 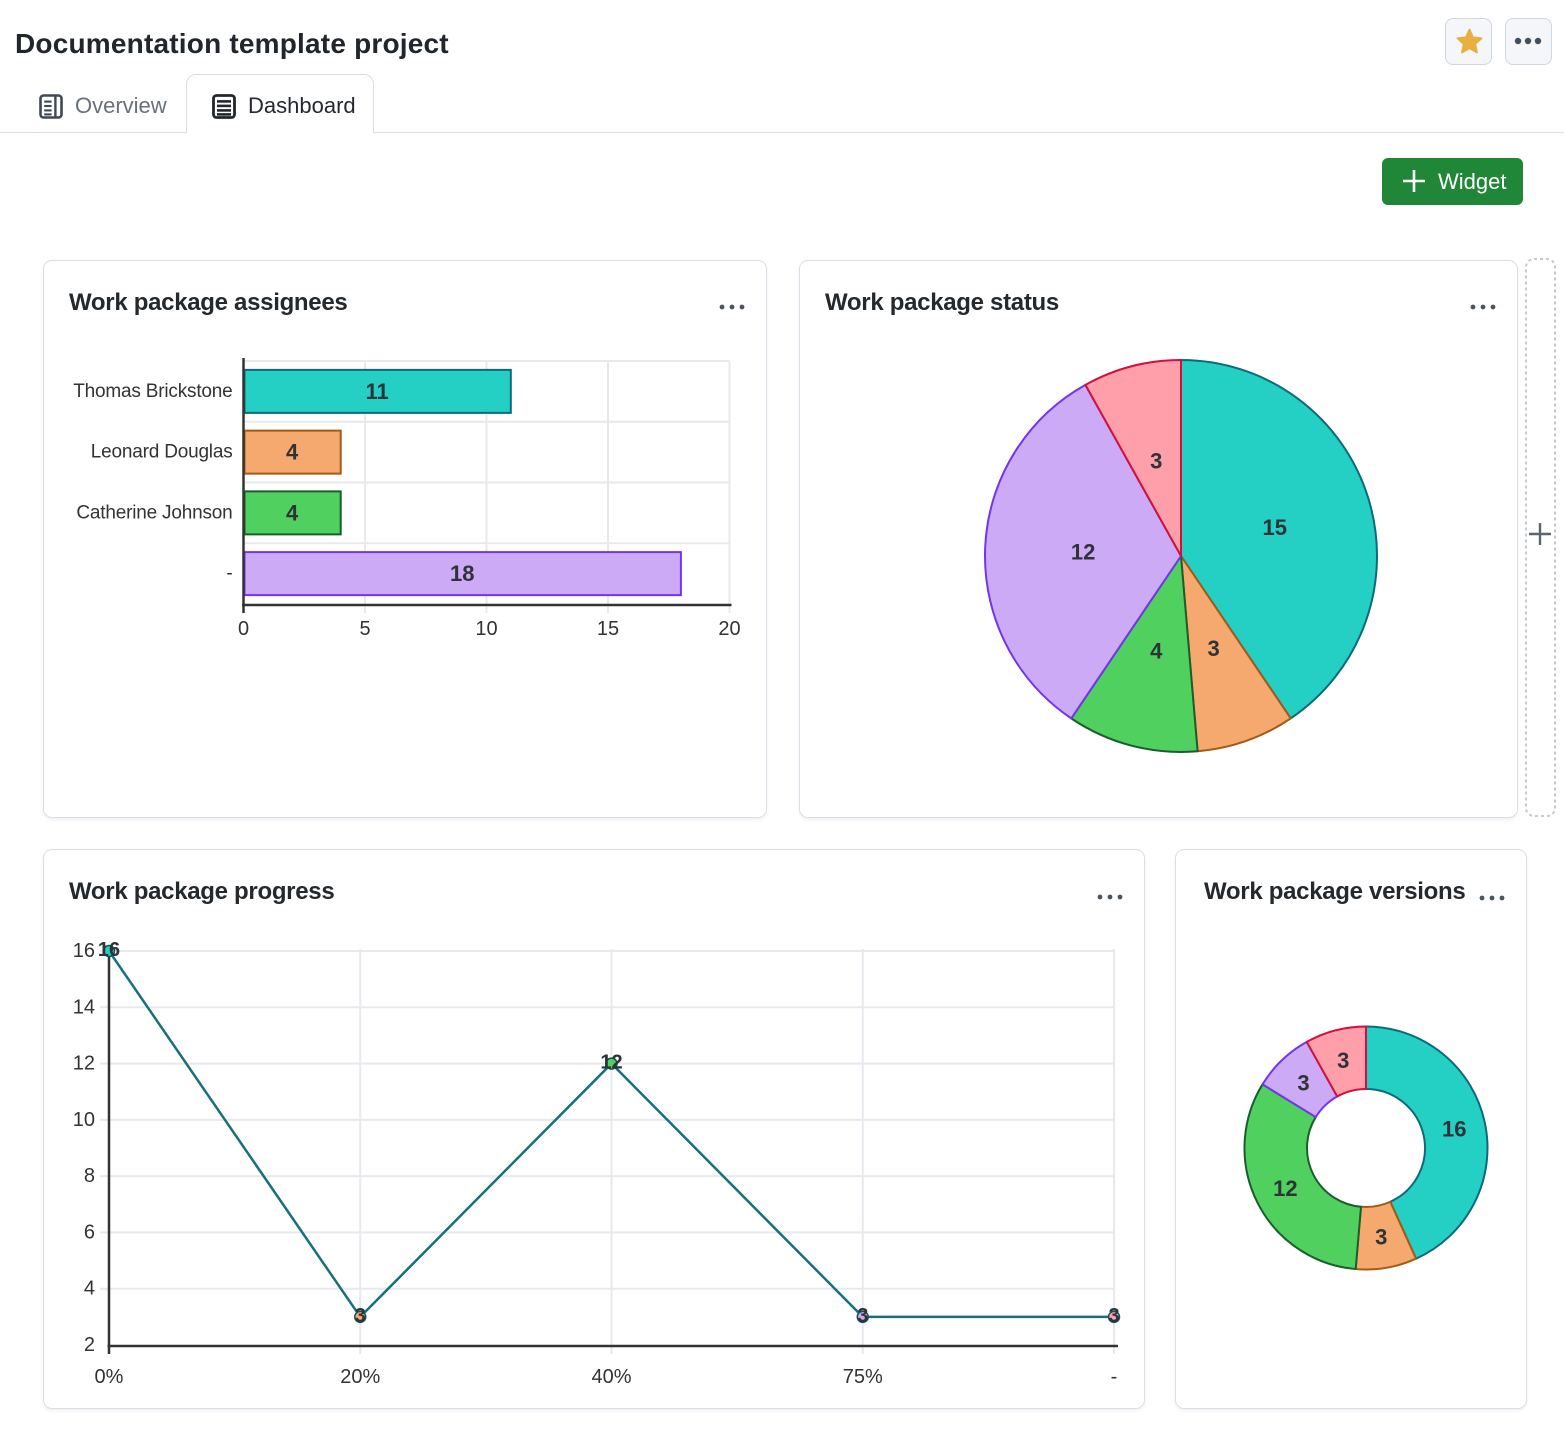 I want to click on svg-text: 18, so click(x=462, y=573).